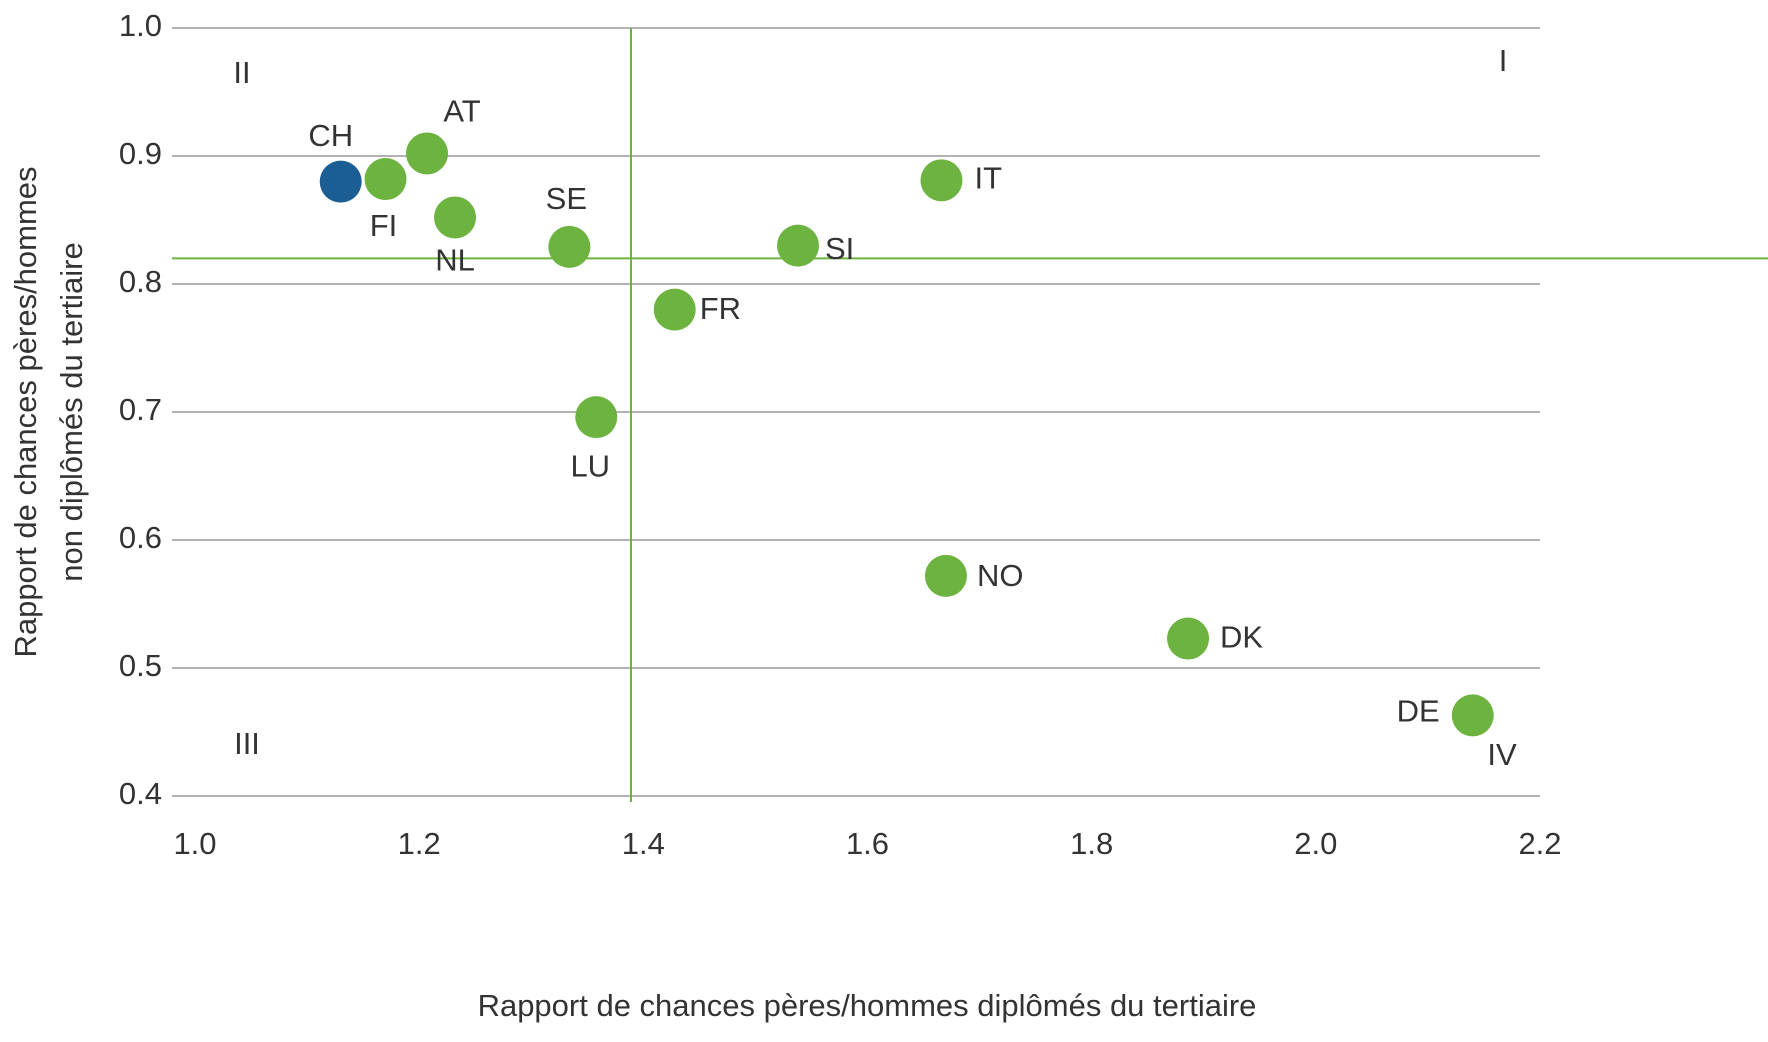 The width and height of the screenshot is (1768, 1042). I want to click on y-tick-label: 1.0, so click(140, 25).